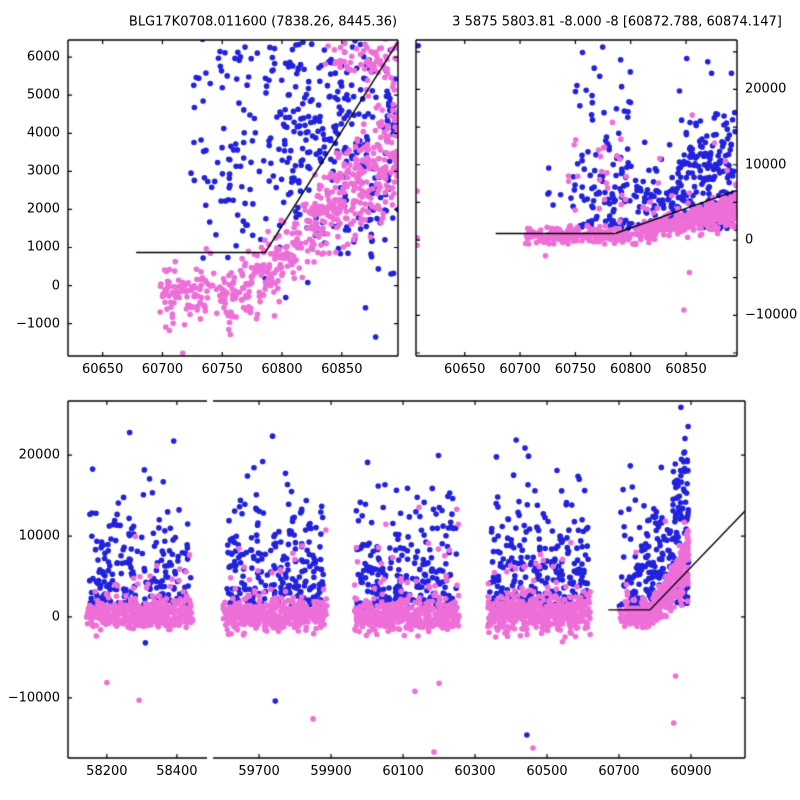 This screenshot has width=800, height=800. Describe the element at coordinates (263, 22) in the screenshot. I see `figure-title-left: BLG17K0708.011600 (7838.26, 8445.36)` at that location.